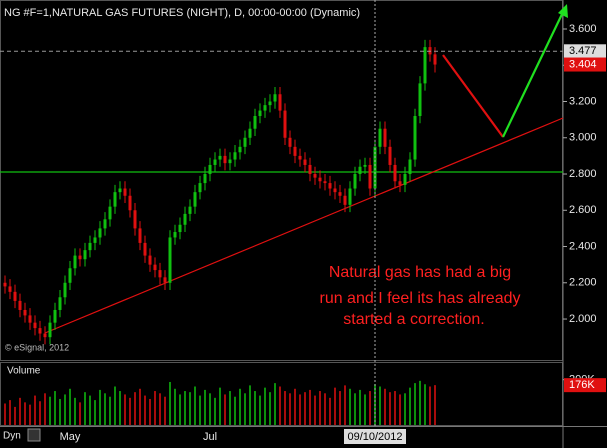 The width and height of the screenshot is (607, 448). I want to click on last-price-label: 3.404, so click(583, 64).